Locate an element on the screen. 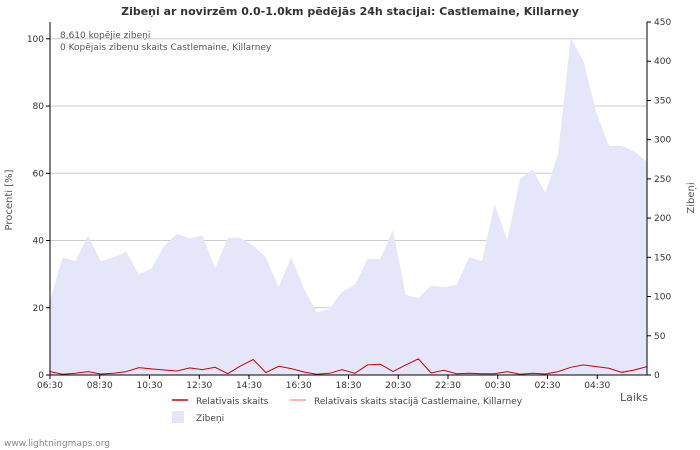 The height and width of the screenshot is (450, 700). right-tick-label-350: 350 is located at coordinates (662, 101).